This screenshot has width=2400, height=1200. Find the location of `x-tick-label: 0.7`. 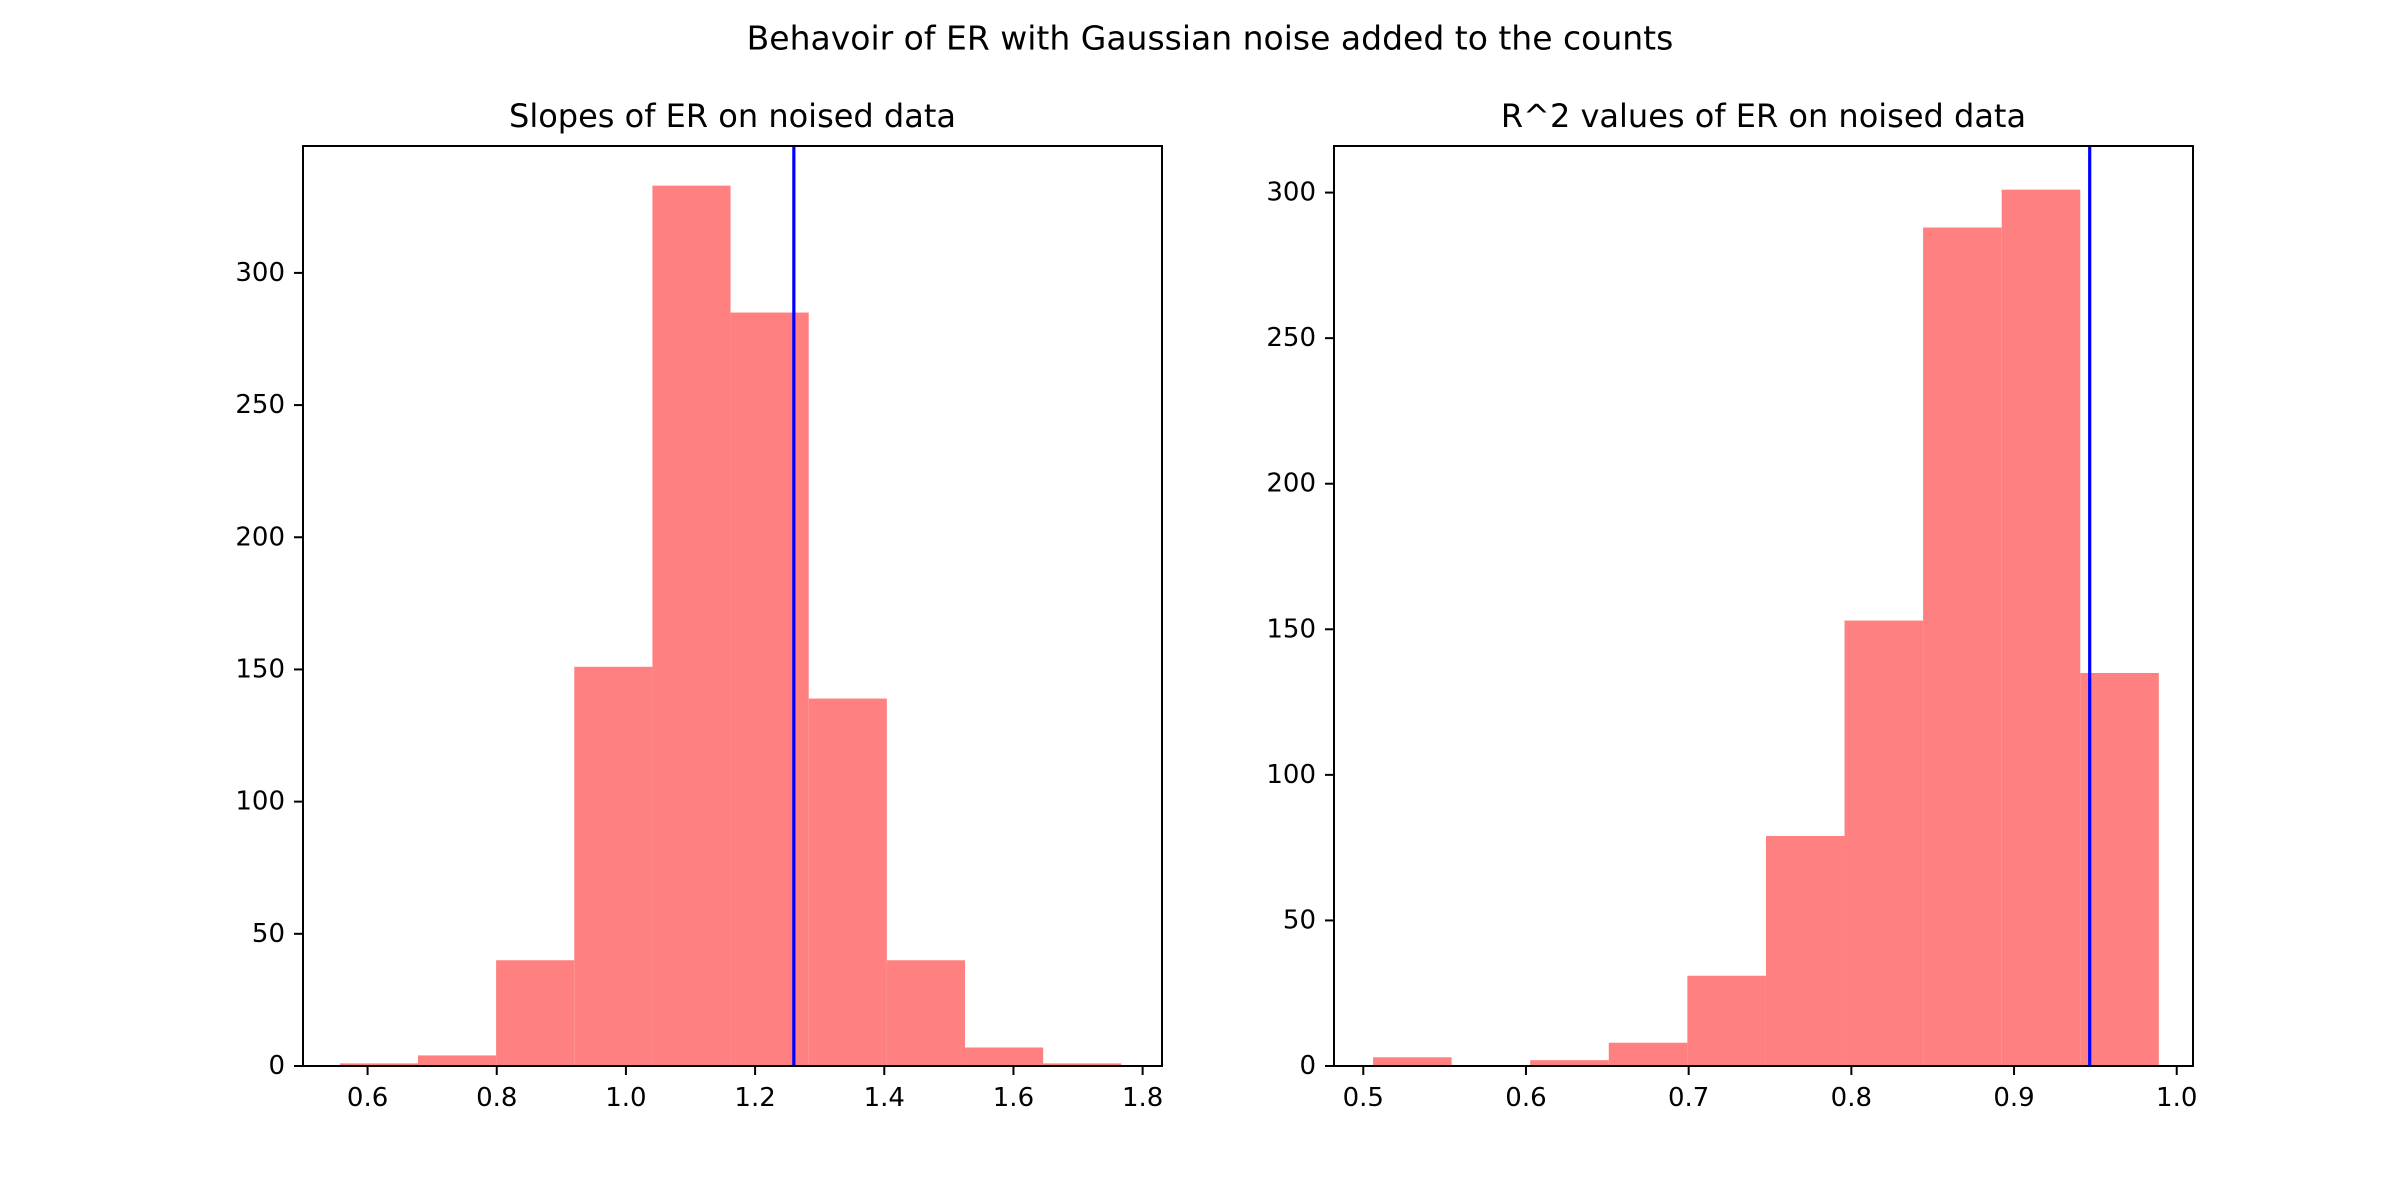

x-tick-label: 0.7 is located at coordinates (1688, 1098).